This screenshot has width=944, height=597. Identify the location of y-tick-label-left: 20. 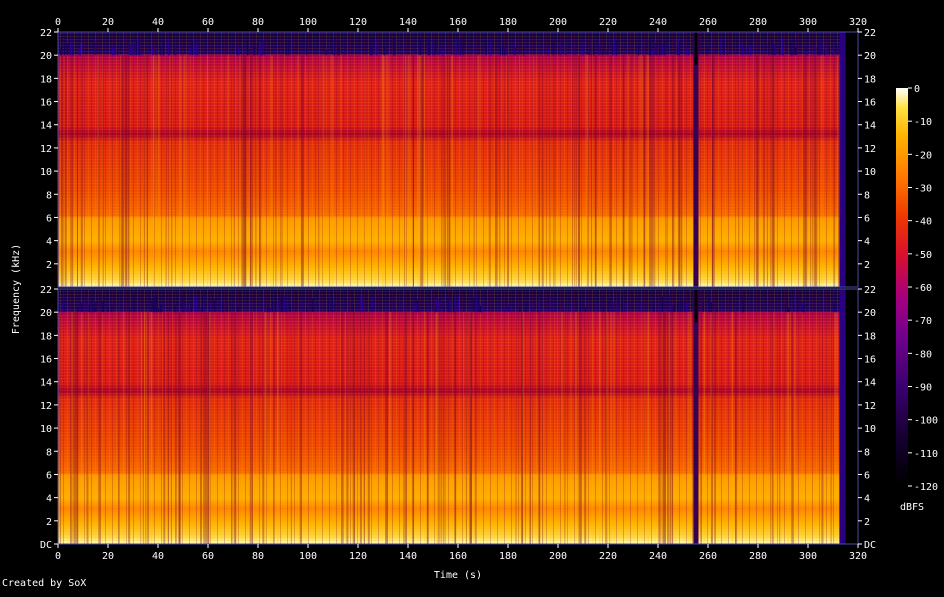
(46, 313).